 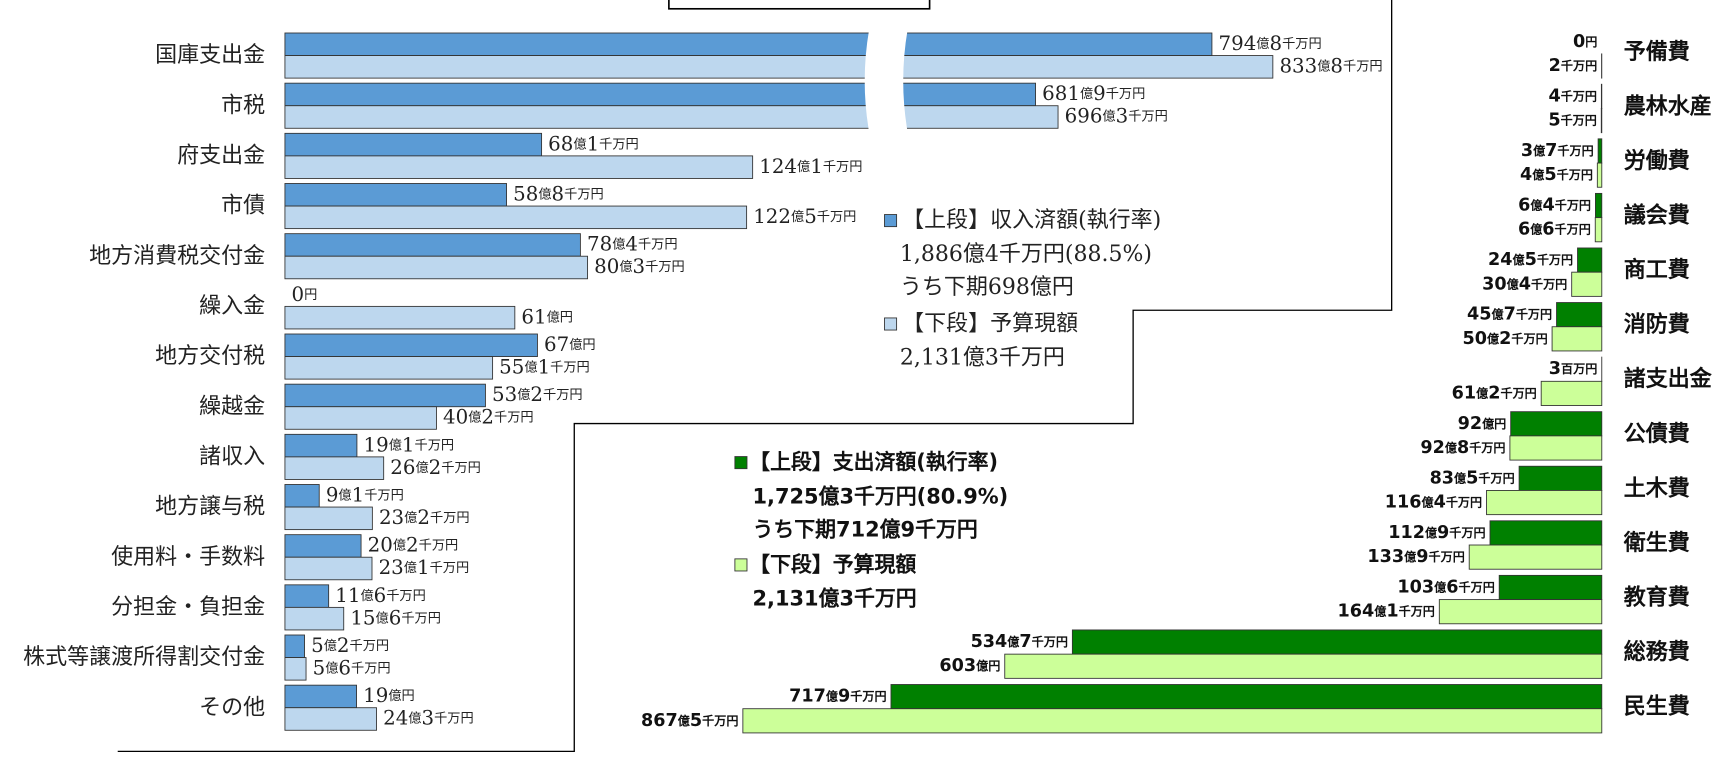 What do you see at coordinates (1436, 533) in the screenshot?
I see `value-label: 112億9千万円` at bounding box center [1436, 533].